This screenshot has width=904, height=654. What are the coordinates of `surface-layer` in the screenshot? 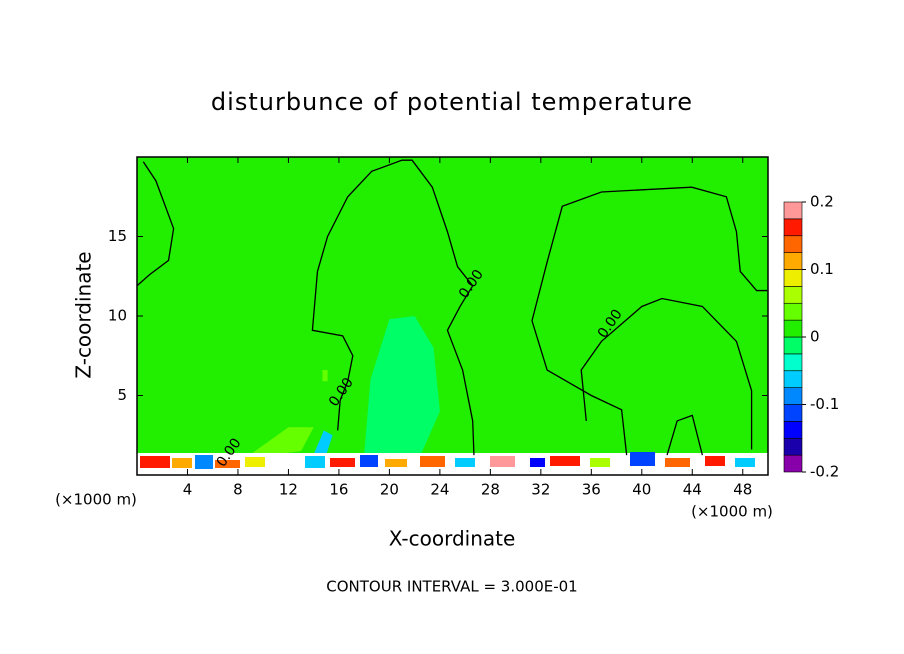 It's located at (452, 463).